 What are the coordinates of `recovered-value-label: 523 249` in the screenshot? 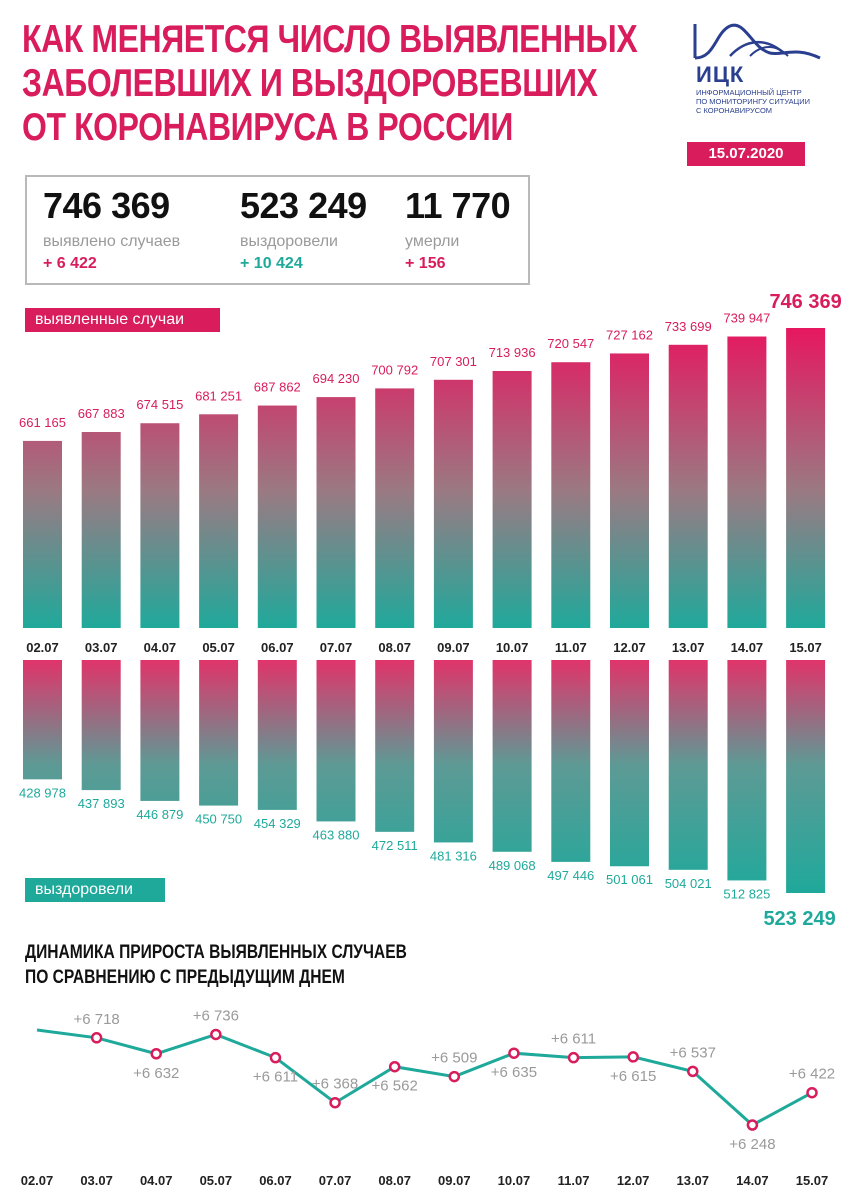 It's located at (799, 919).